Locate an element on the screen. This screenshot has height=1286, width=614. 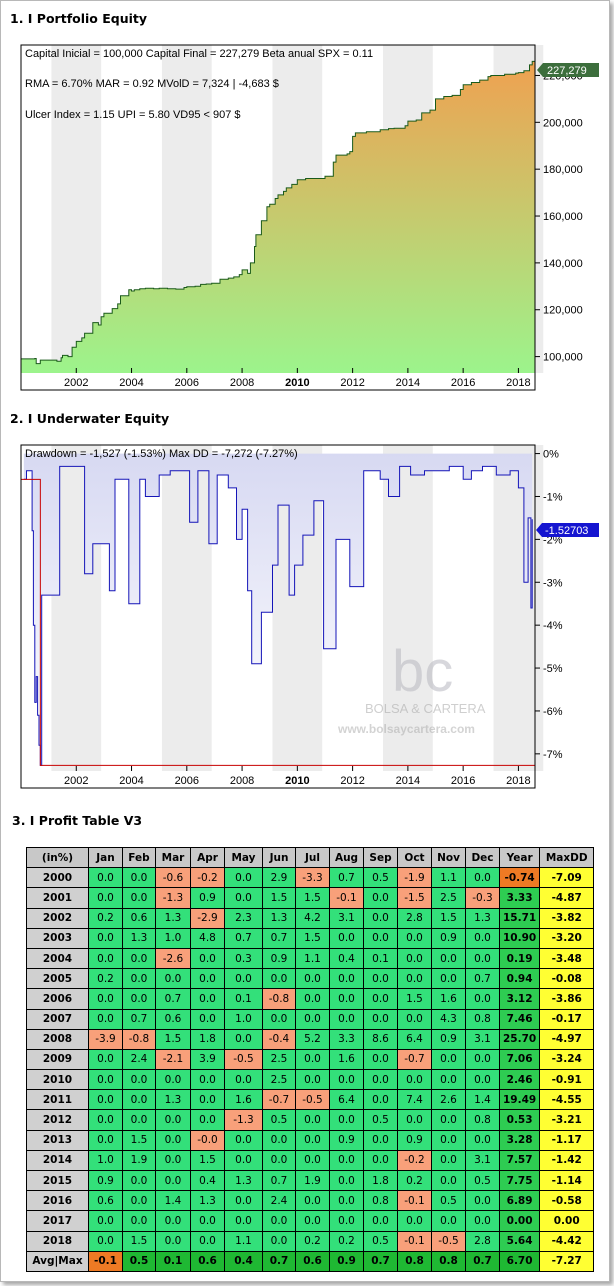
y-tick-label: -4% is located at coordinates (553, 626).